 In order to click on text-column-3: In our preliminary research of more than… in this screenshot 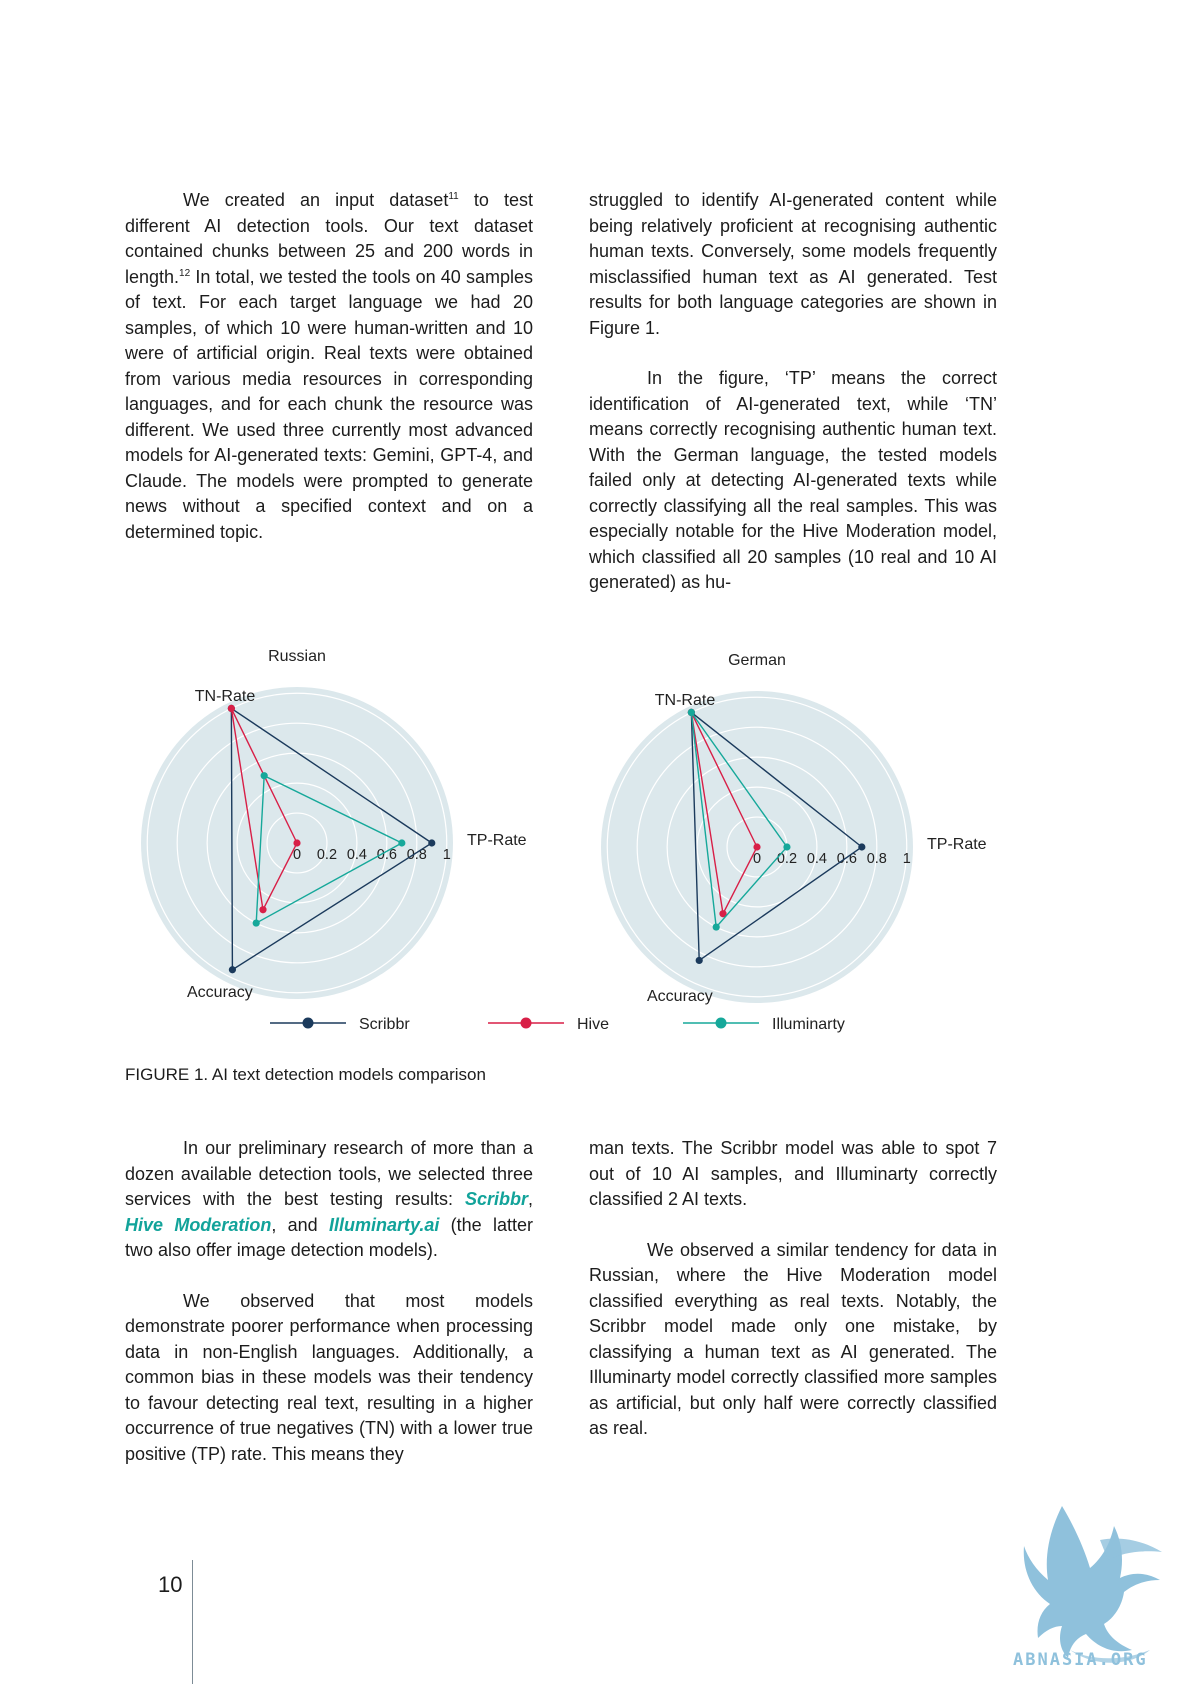, I will do `click(329, 1314)`.